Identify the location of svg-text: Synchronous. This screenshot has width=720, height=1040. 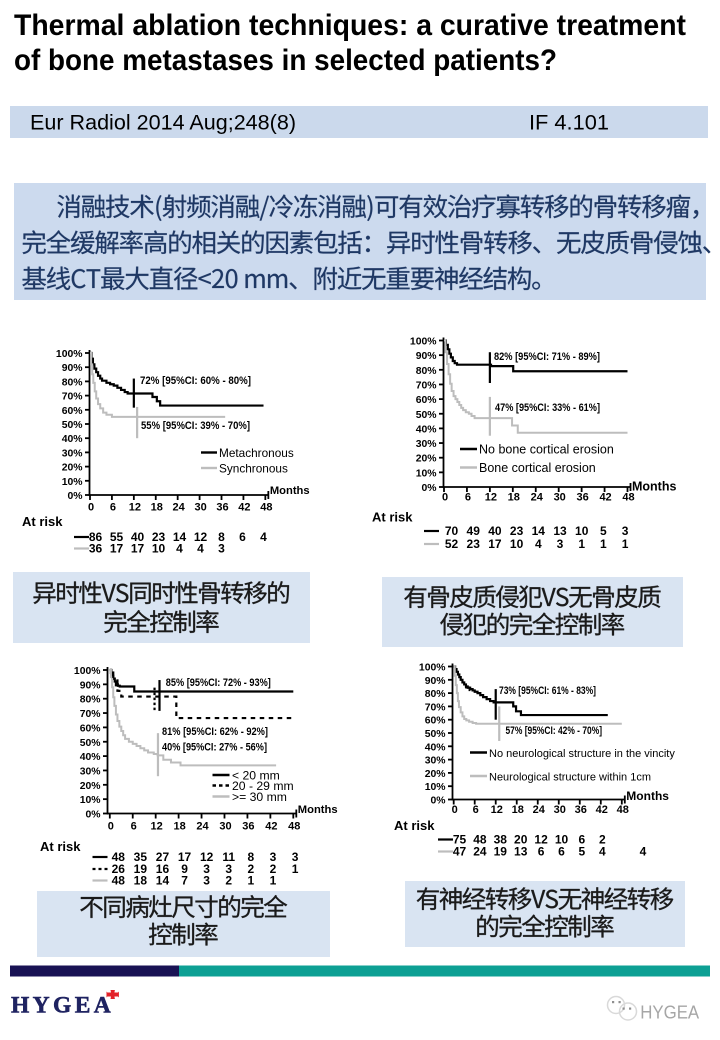
(253, 468).